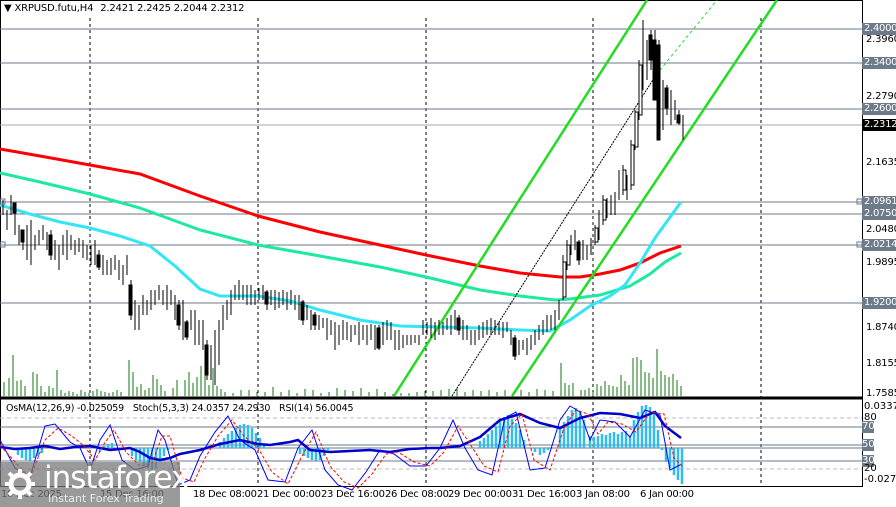 This screenshot has width=896, height=507. I want to click on price-tick: 2.2790, so click(881, 96).